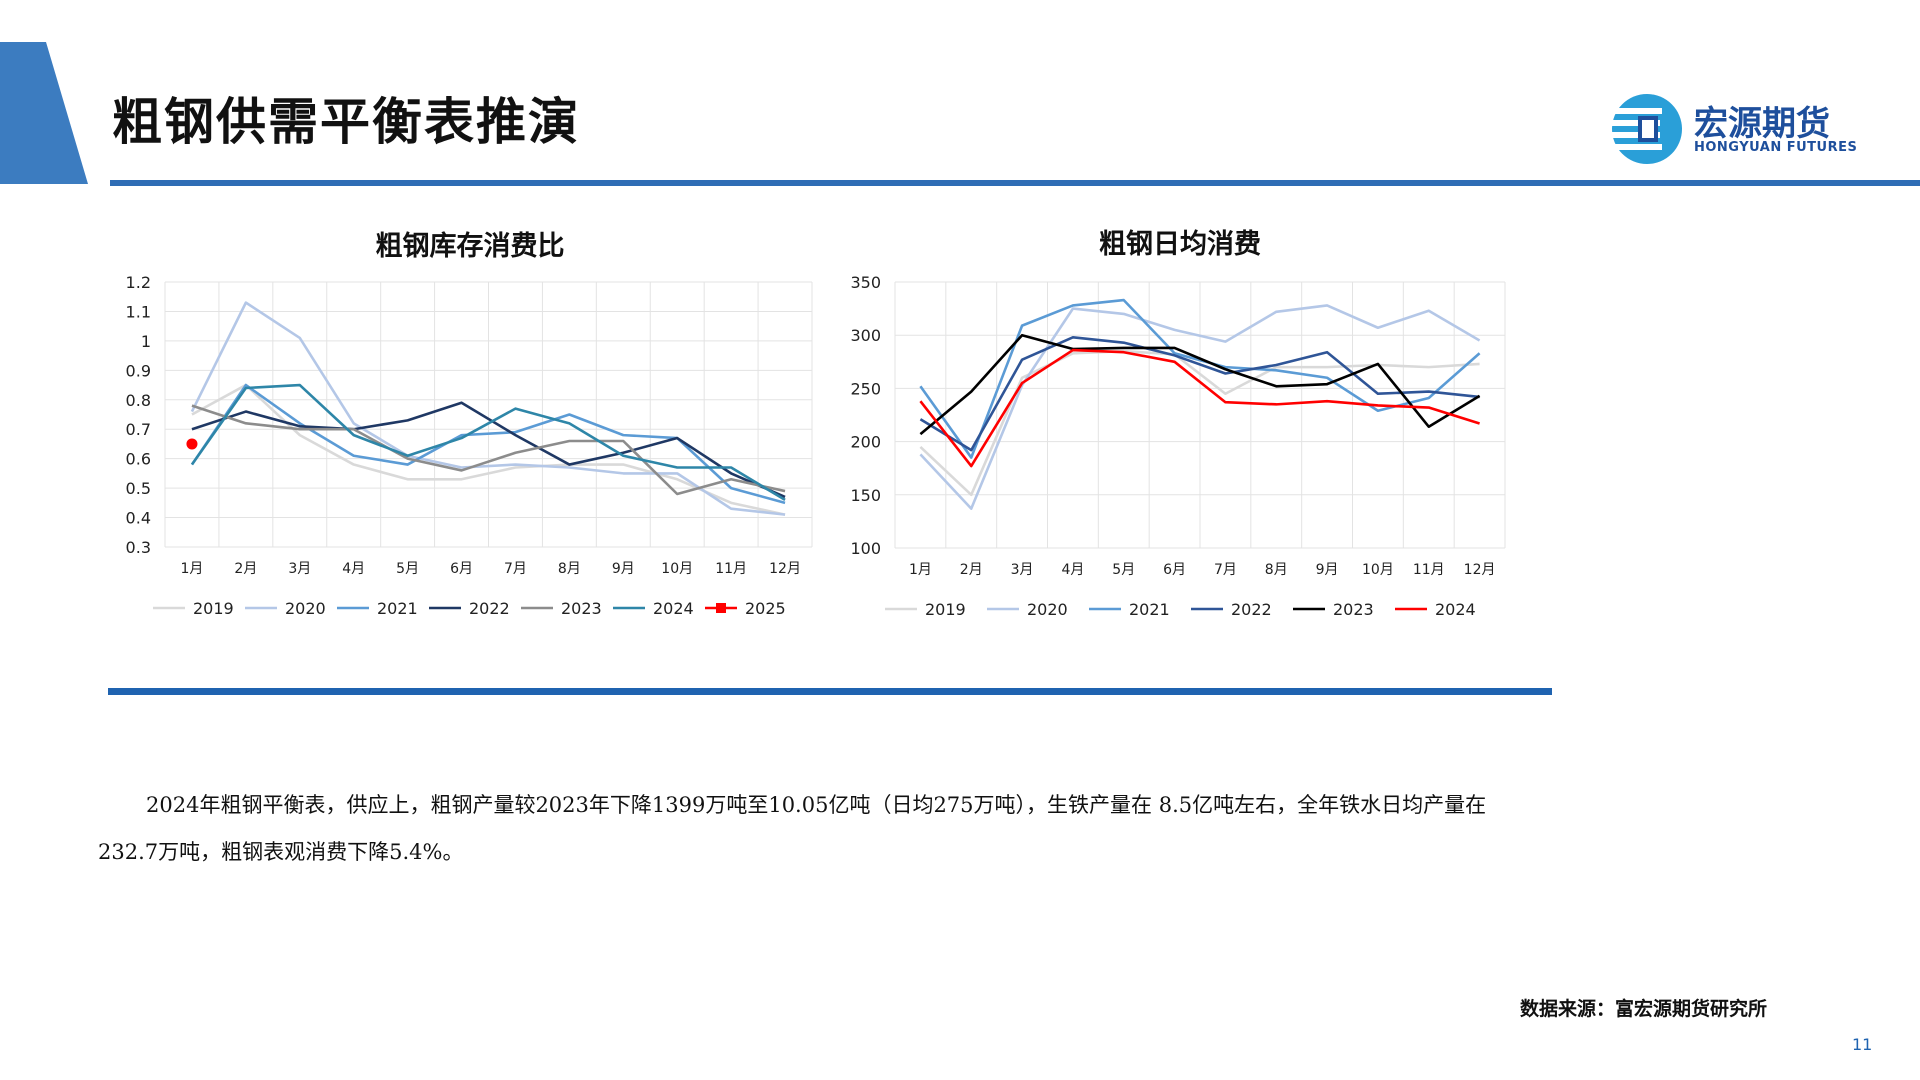 Image resolution: width=1920 pixels, height=1080 pixels. I want to click on y-tick-label: 0.7, so click(138, 429).